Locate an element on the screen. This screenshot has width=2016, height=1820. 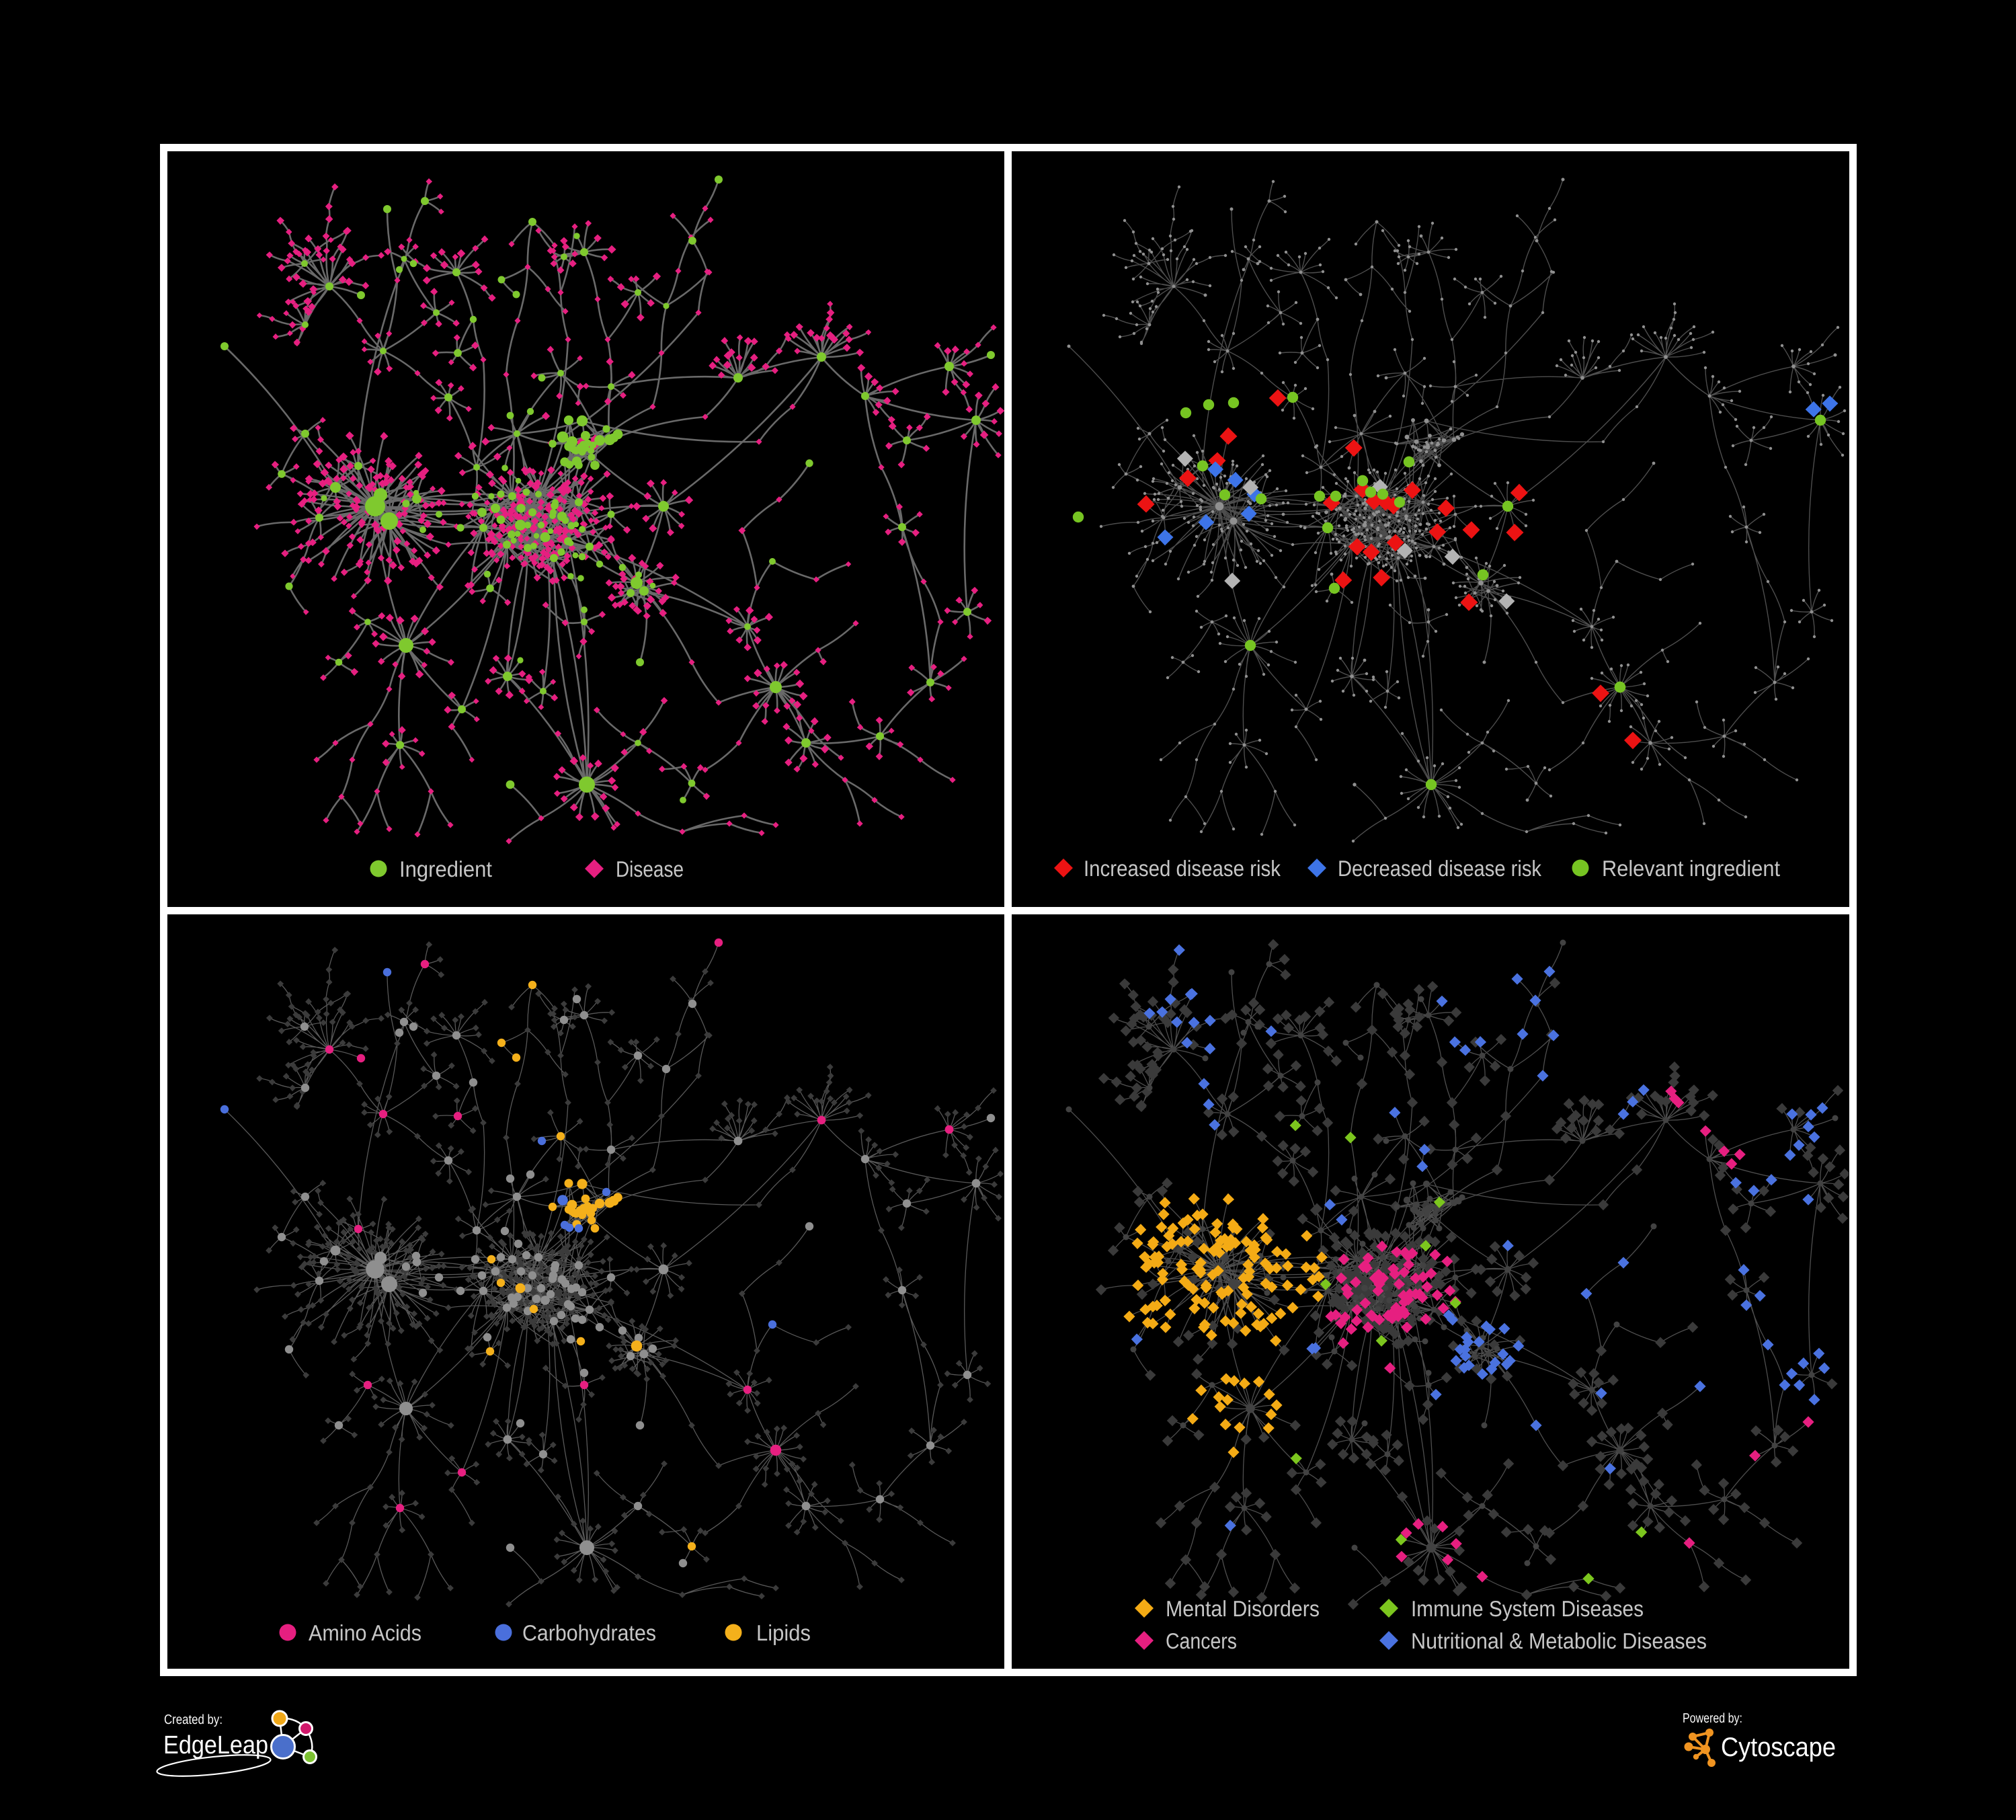
svg-text: EdgeLeap is located at coordinates (215, 1745).